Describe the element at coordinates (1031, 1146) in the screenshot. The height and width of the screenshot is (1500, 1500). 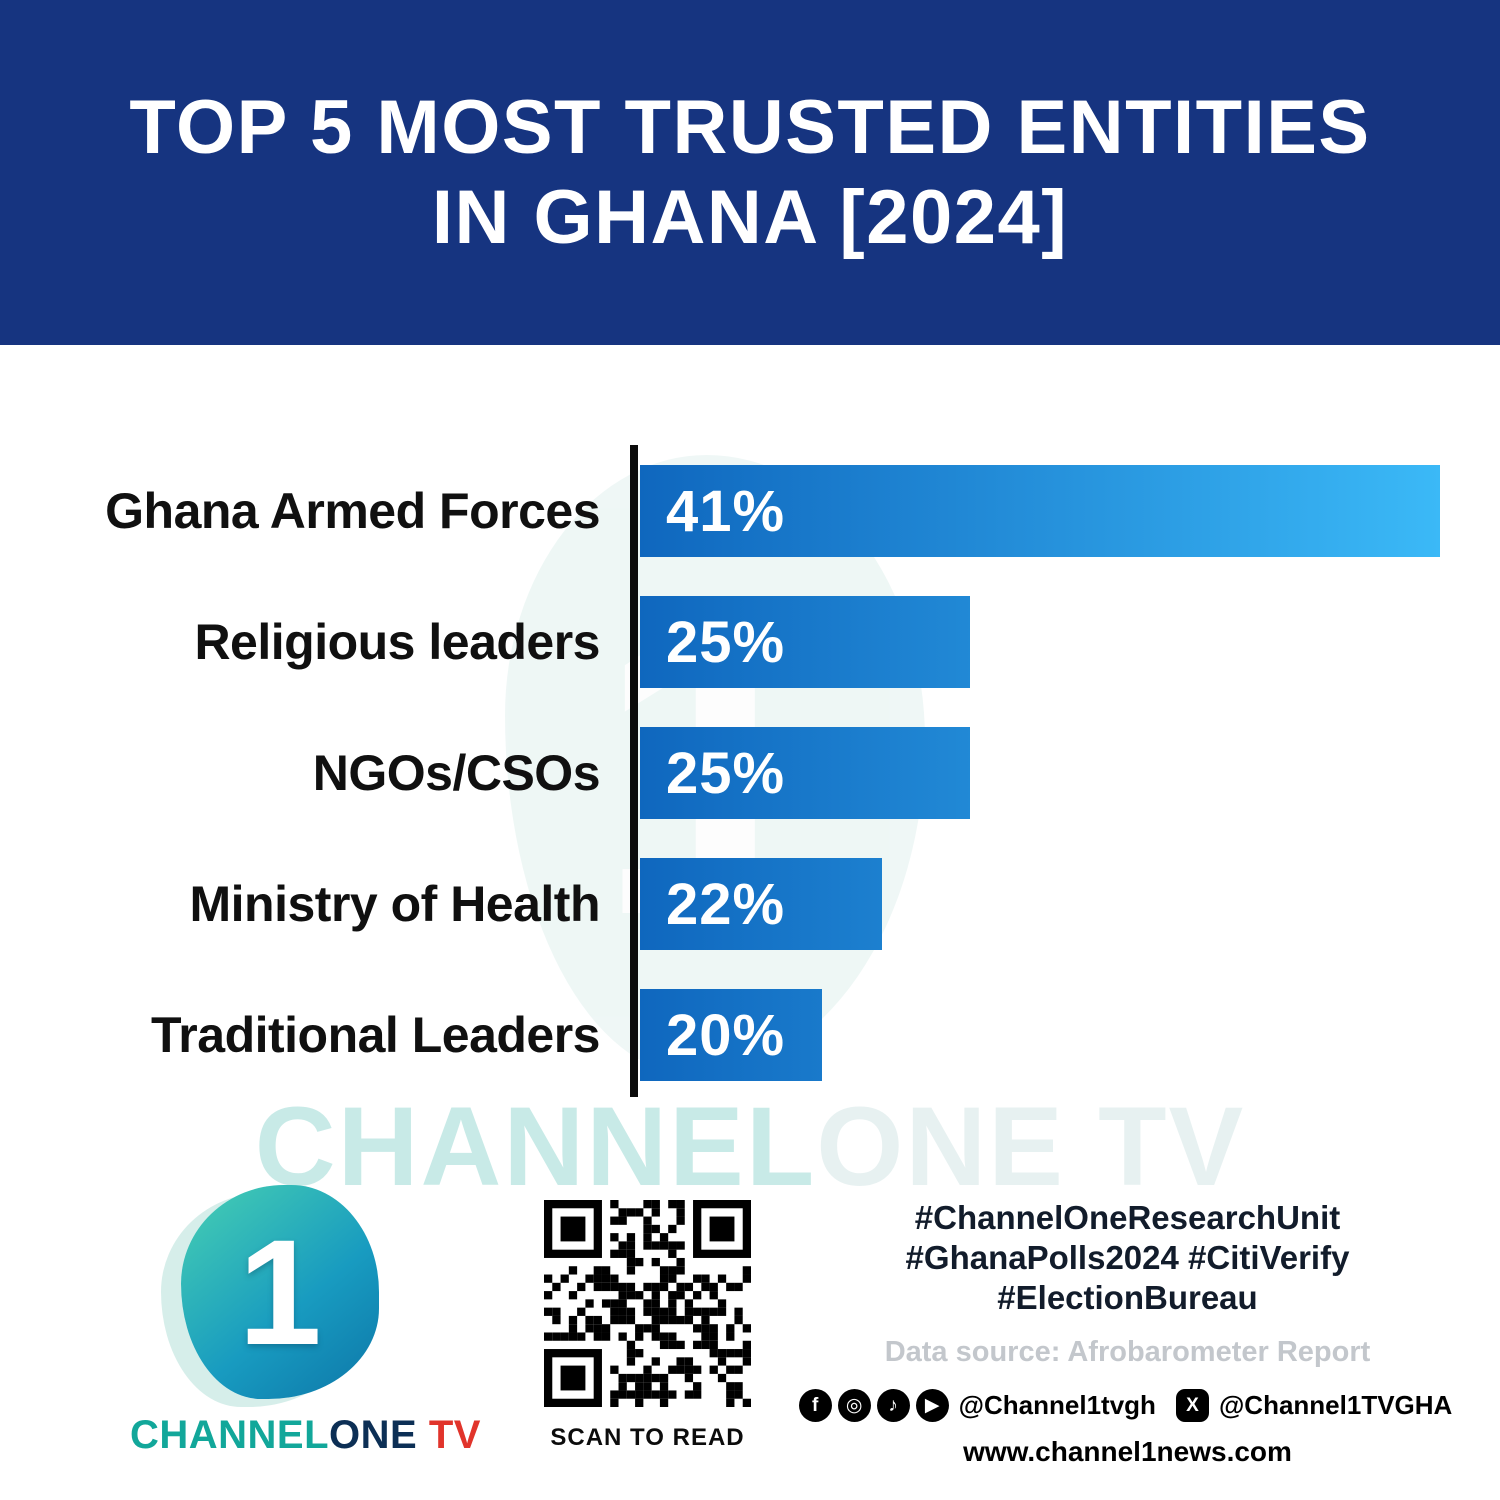
I see `watermark-part-2: ONE TV` at that location.